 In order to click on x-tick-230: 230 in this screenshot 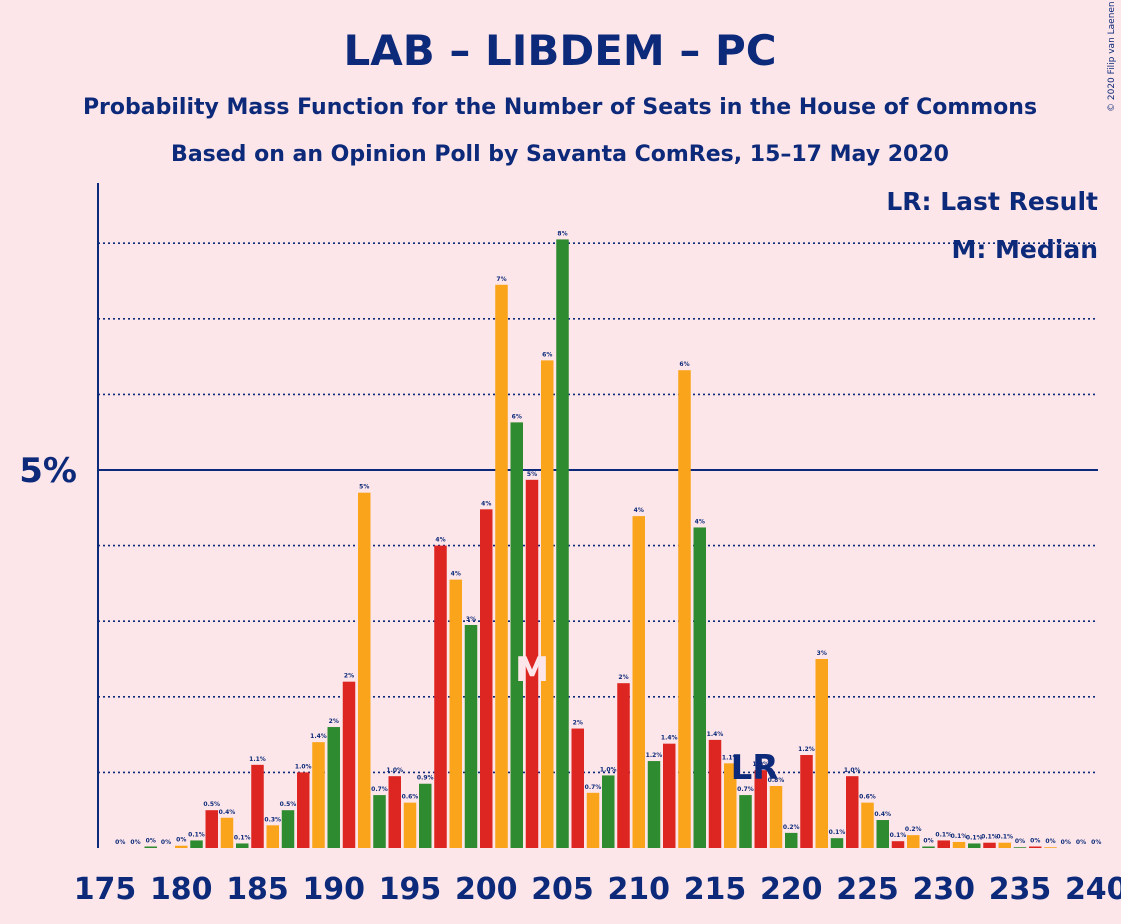, I will do `click(943, 889)`.